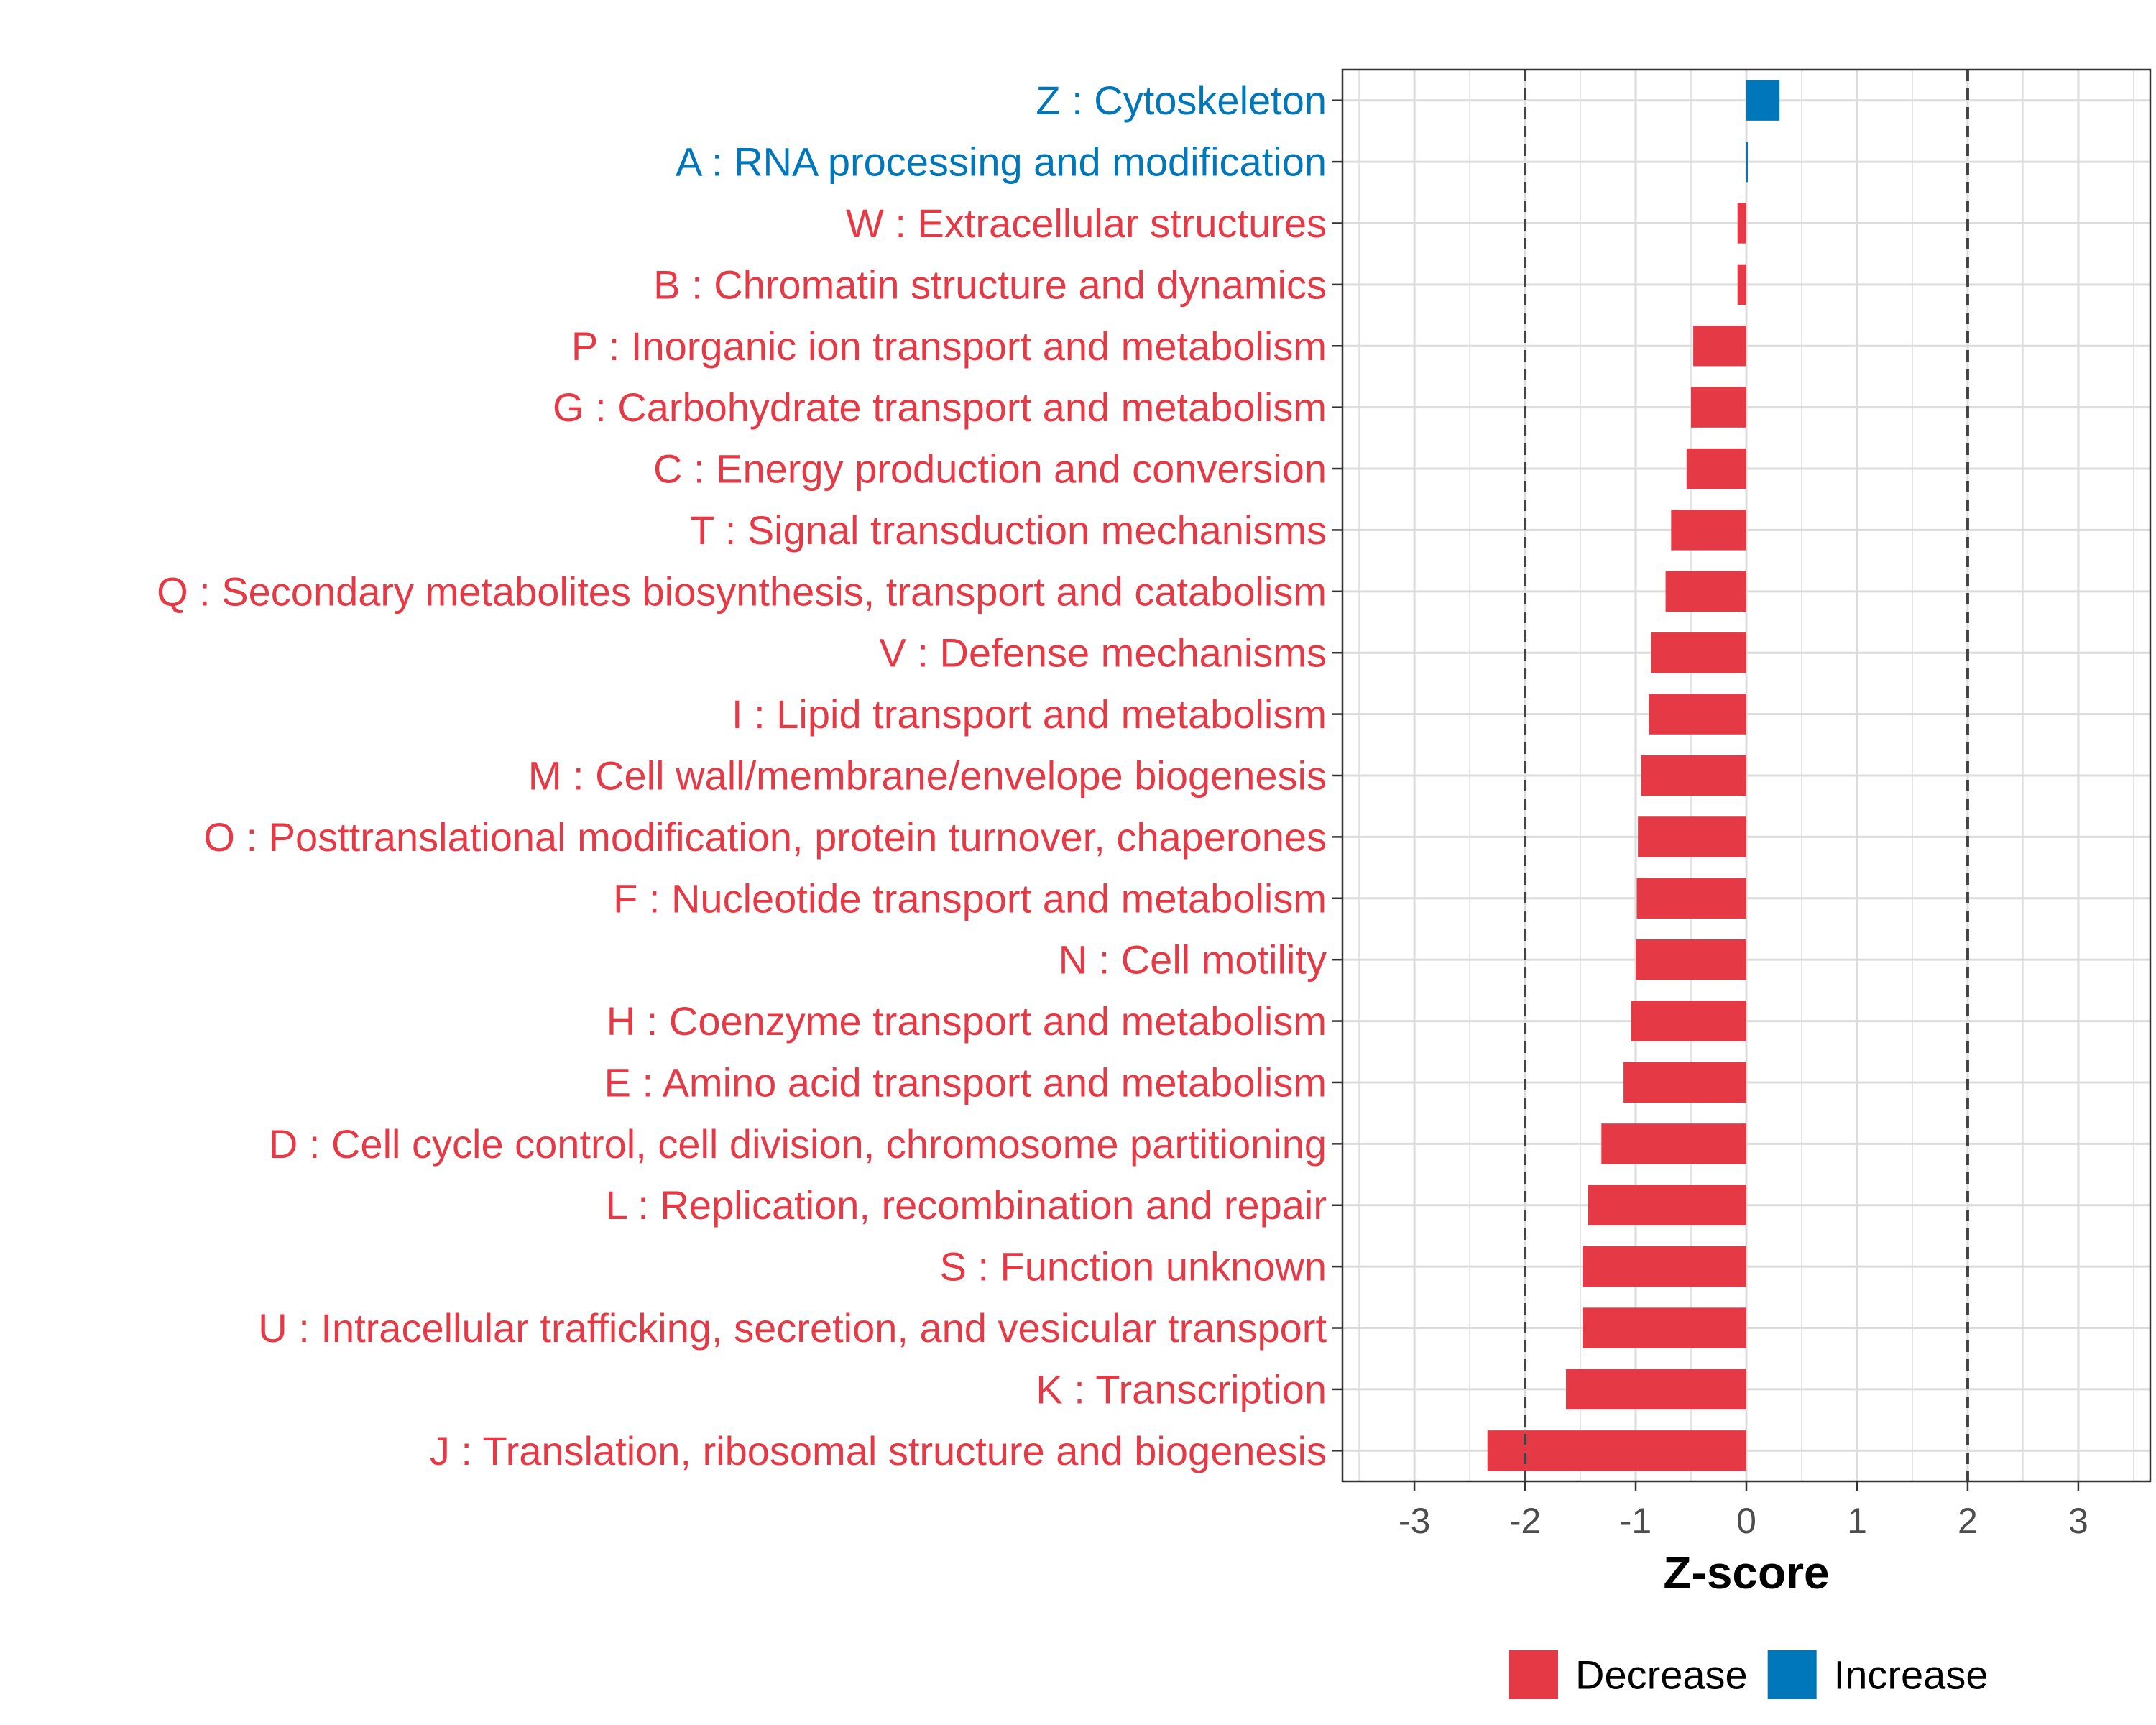  I want to click on category-label: A : RNA processing and modification, so click(1001, 162).